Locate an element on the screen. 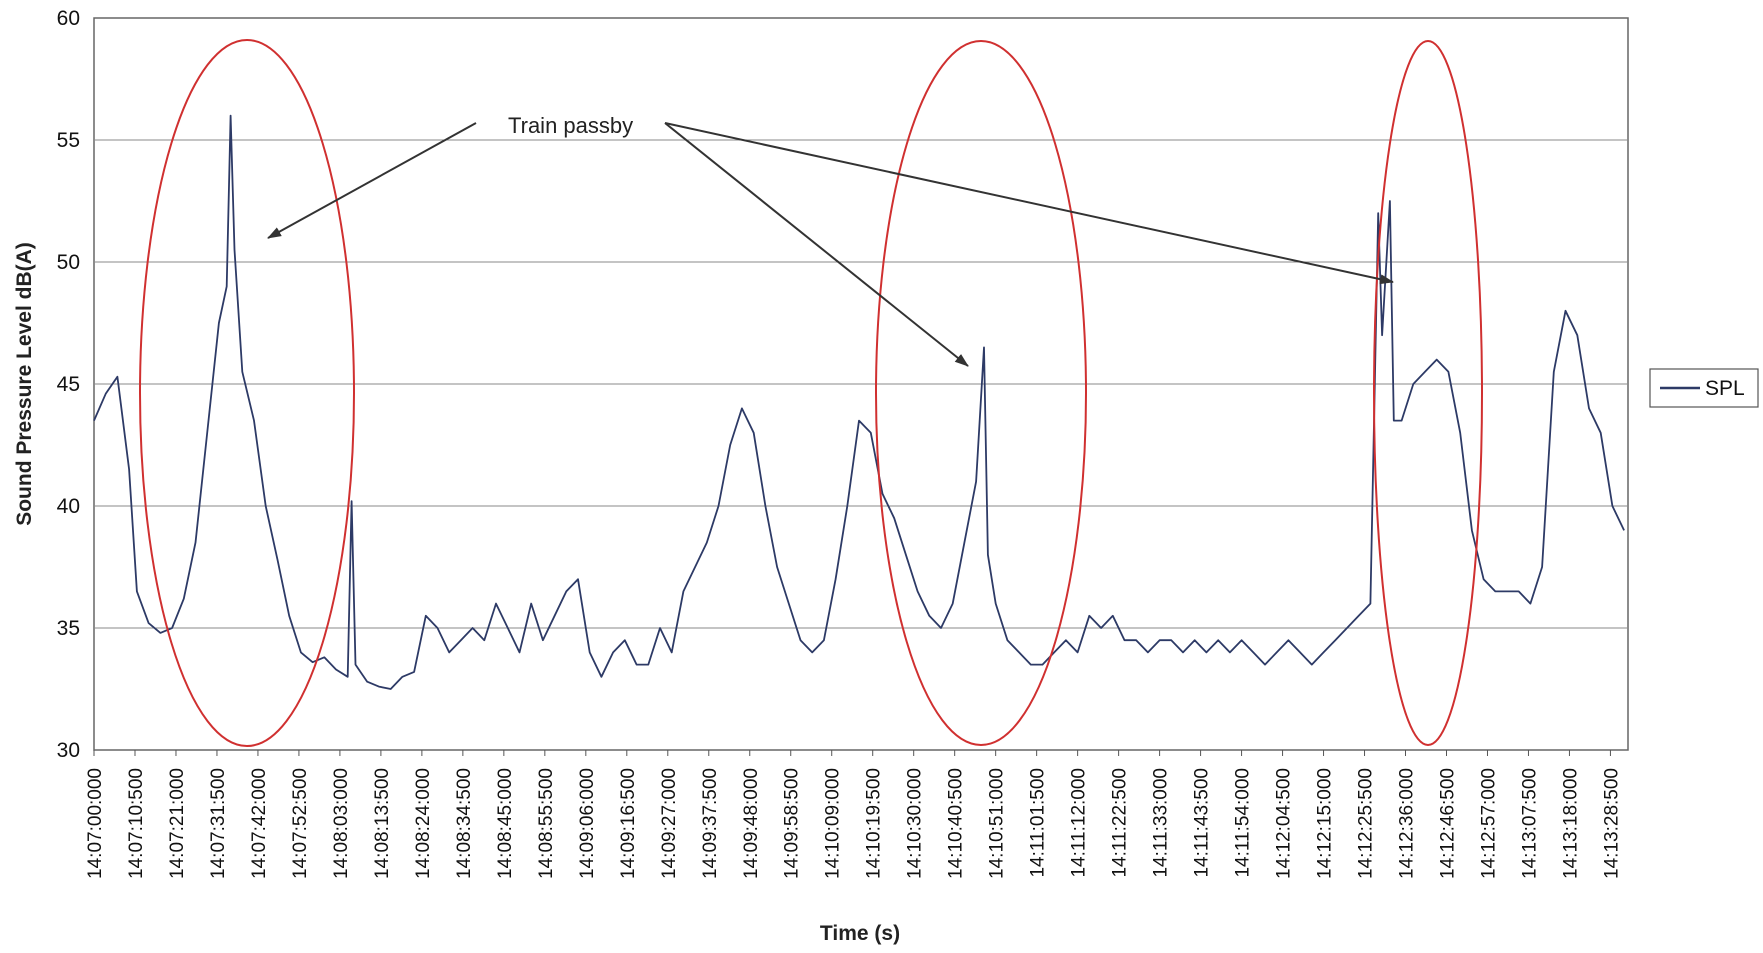  x-tick-label: 14:11:43:500 is located at coordinates (1202, 823).